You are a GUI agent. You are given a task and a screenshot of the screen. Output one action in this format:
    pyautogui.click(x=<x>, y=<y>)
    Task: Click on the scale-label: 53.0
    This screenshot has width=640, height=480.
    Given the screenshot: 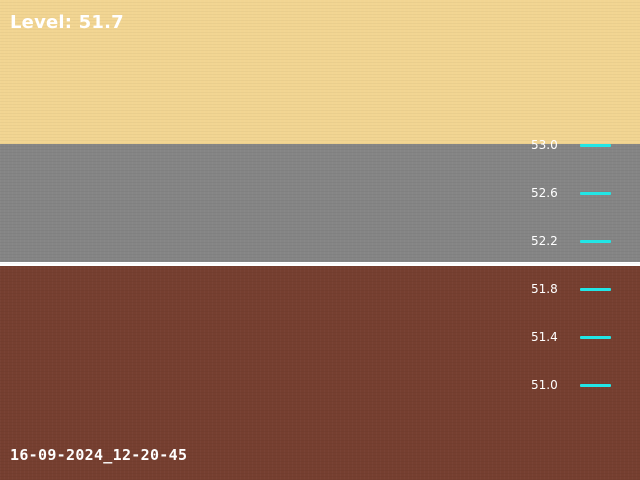 What is the action you would take?
    pyautogui.click(x=544, y=145)
    